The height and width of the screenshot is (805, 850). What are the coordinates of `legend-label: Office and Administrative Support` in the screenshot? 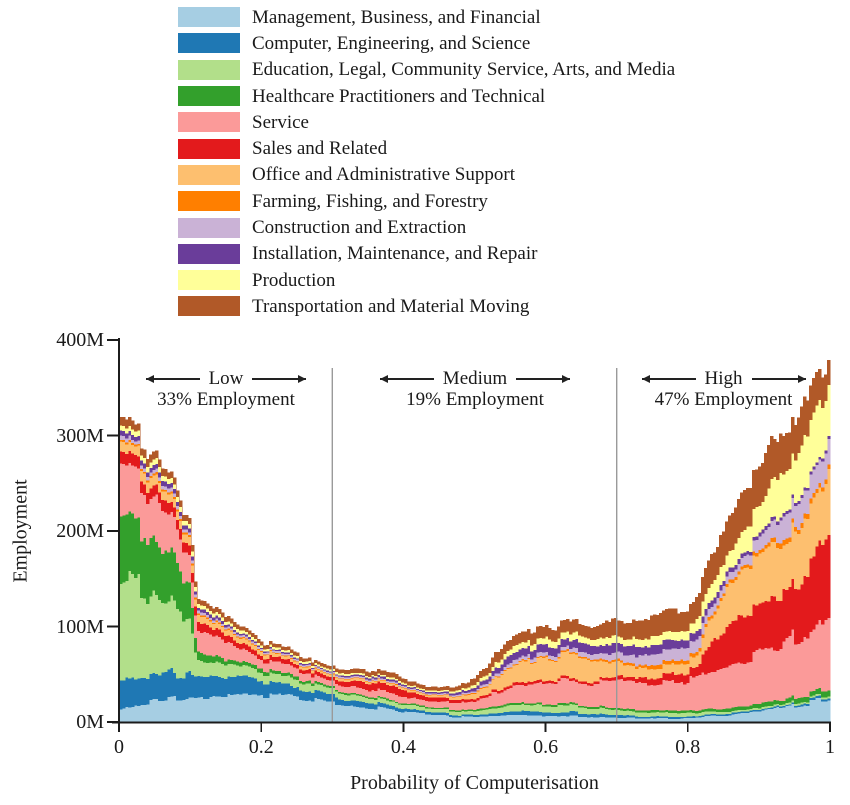 It's located at (383, 175).